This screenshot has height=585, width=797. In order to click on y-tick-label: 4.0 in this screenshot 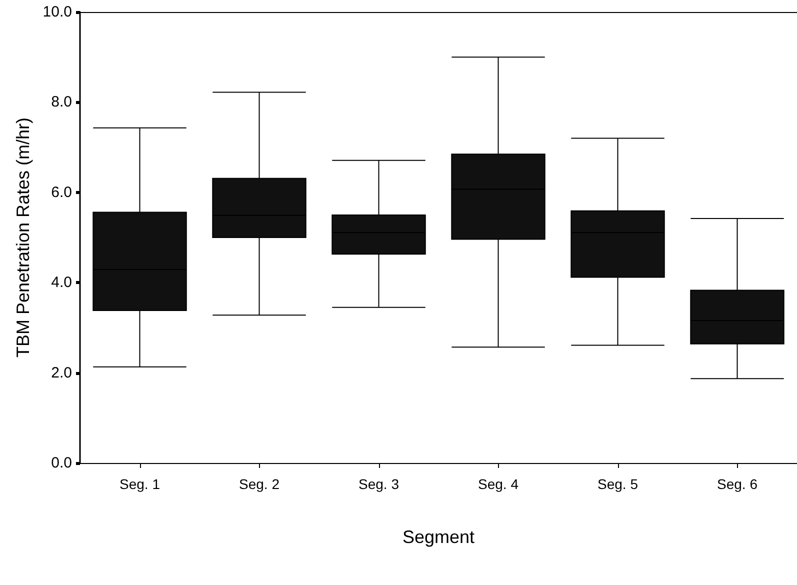, I will do `click(61, 283)`.